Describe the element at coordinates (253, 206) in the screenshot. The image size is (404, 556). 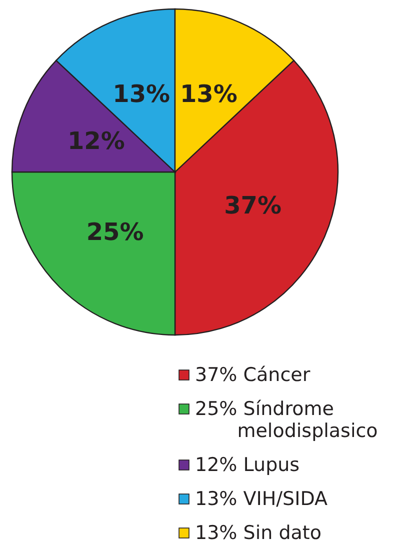
I see `data-label: 37%` at that location.